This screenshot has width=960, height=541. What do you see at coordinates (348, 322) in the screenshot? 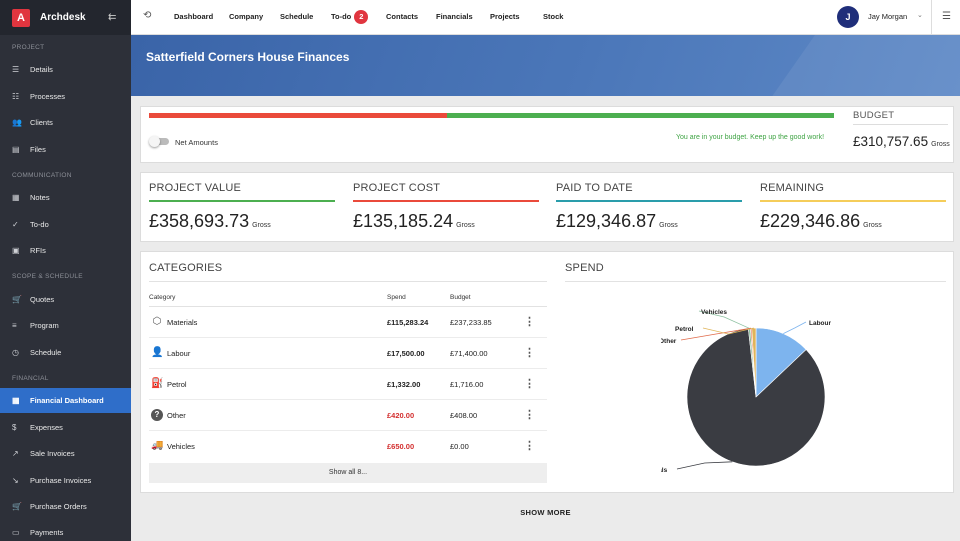
I see `table-row: ⬡ Materials £115,283.24 £237,233.85 ⋮` at bounding box center [348, 322].